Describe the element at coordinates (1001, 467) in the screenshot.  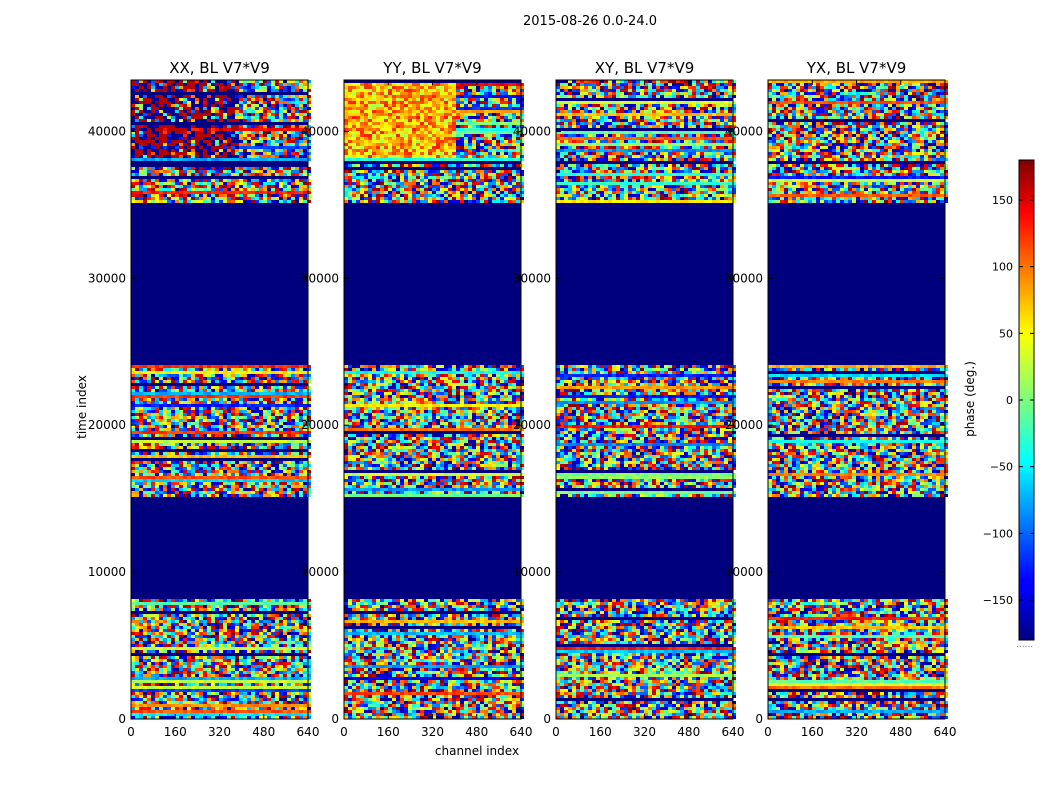
I see `colorbar-tick-label: −50` at that location.